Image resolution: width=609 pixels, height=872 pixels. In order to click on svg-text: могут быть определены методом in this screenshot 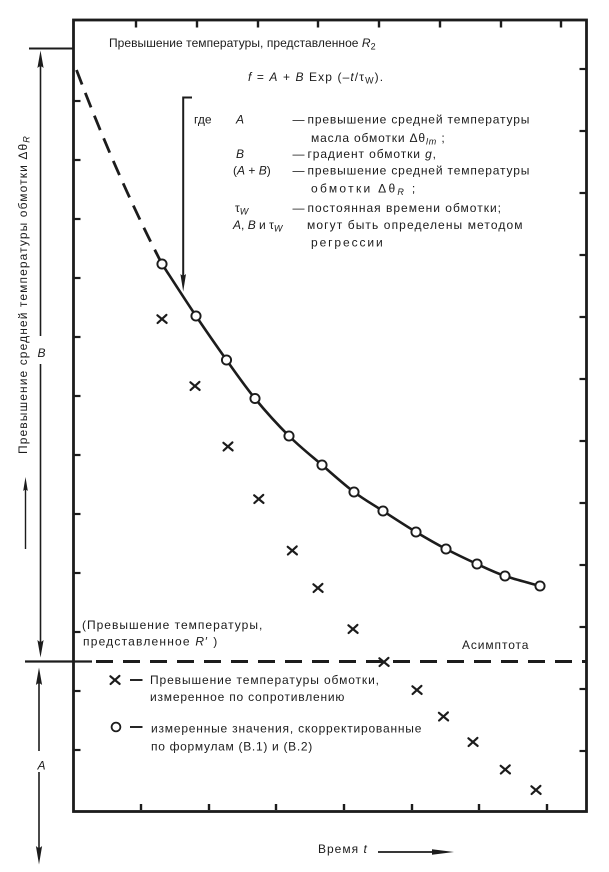, I will do `click(415, 225)`.